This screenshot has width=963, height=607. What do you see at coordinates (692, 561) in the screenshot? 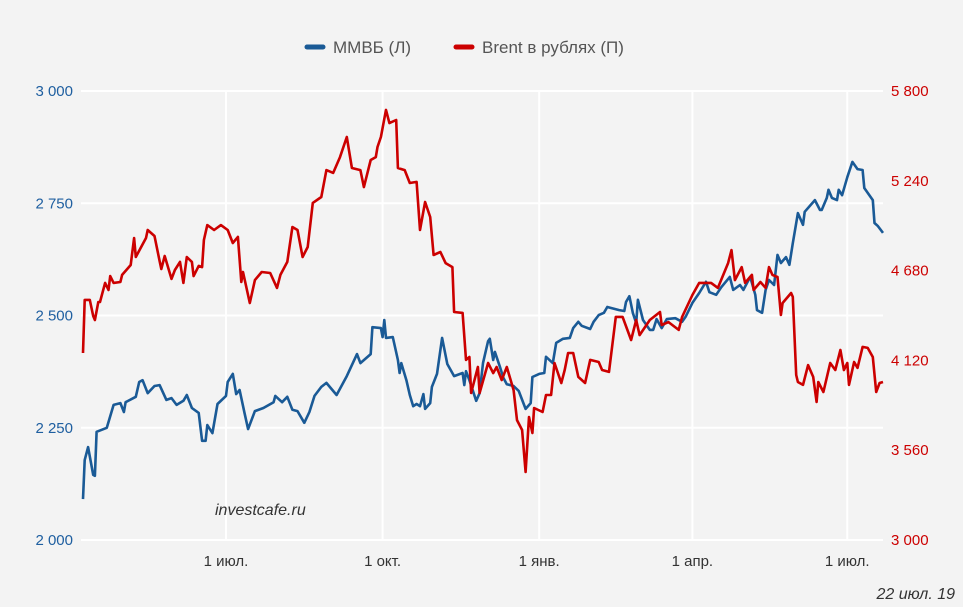
I see `x-axis-tick-label: 1 апр.` at bounding box center [692, 561].